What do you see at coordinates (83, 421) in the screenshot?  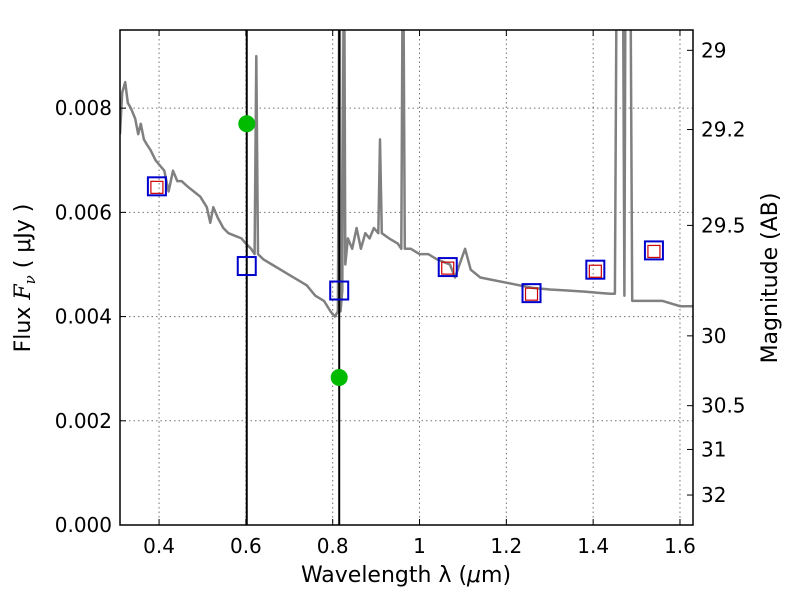 I see `y-tick-label: 0.002` at bounding box center [83, 421].